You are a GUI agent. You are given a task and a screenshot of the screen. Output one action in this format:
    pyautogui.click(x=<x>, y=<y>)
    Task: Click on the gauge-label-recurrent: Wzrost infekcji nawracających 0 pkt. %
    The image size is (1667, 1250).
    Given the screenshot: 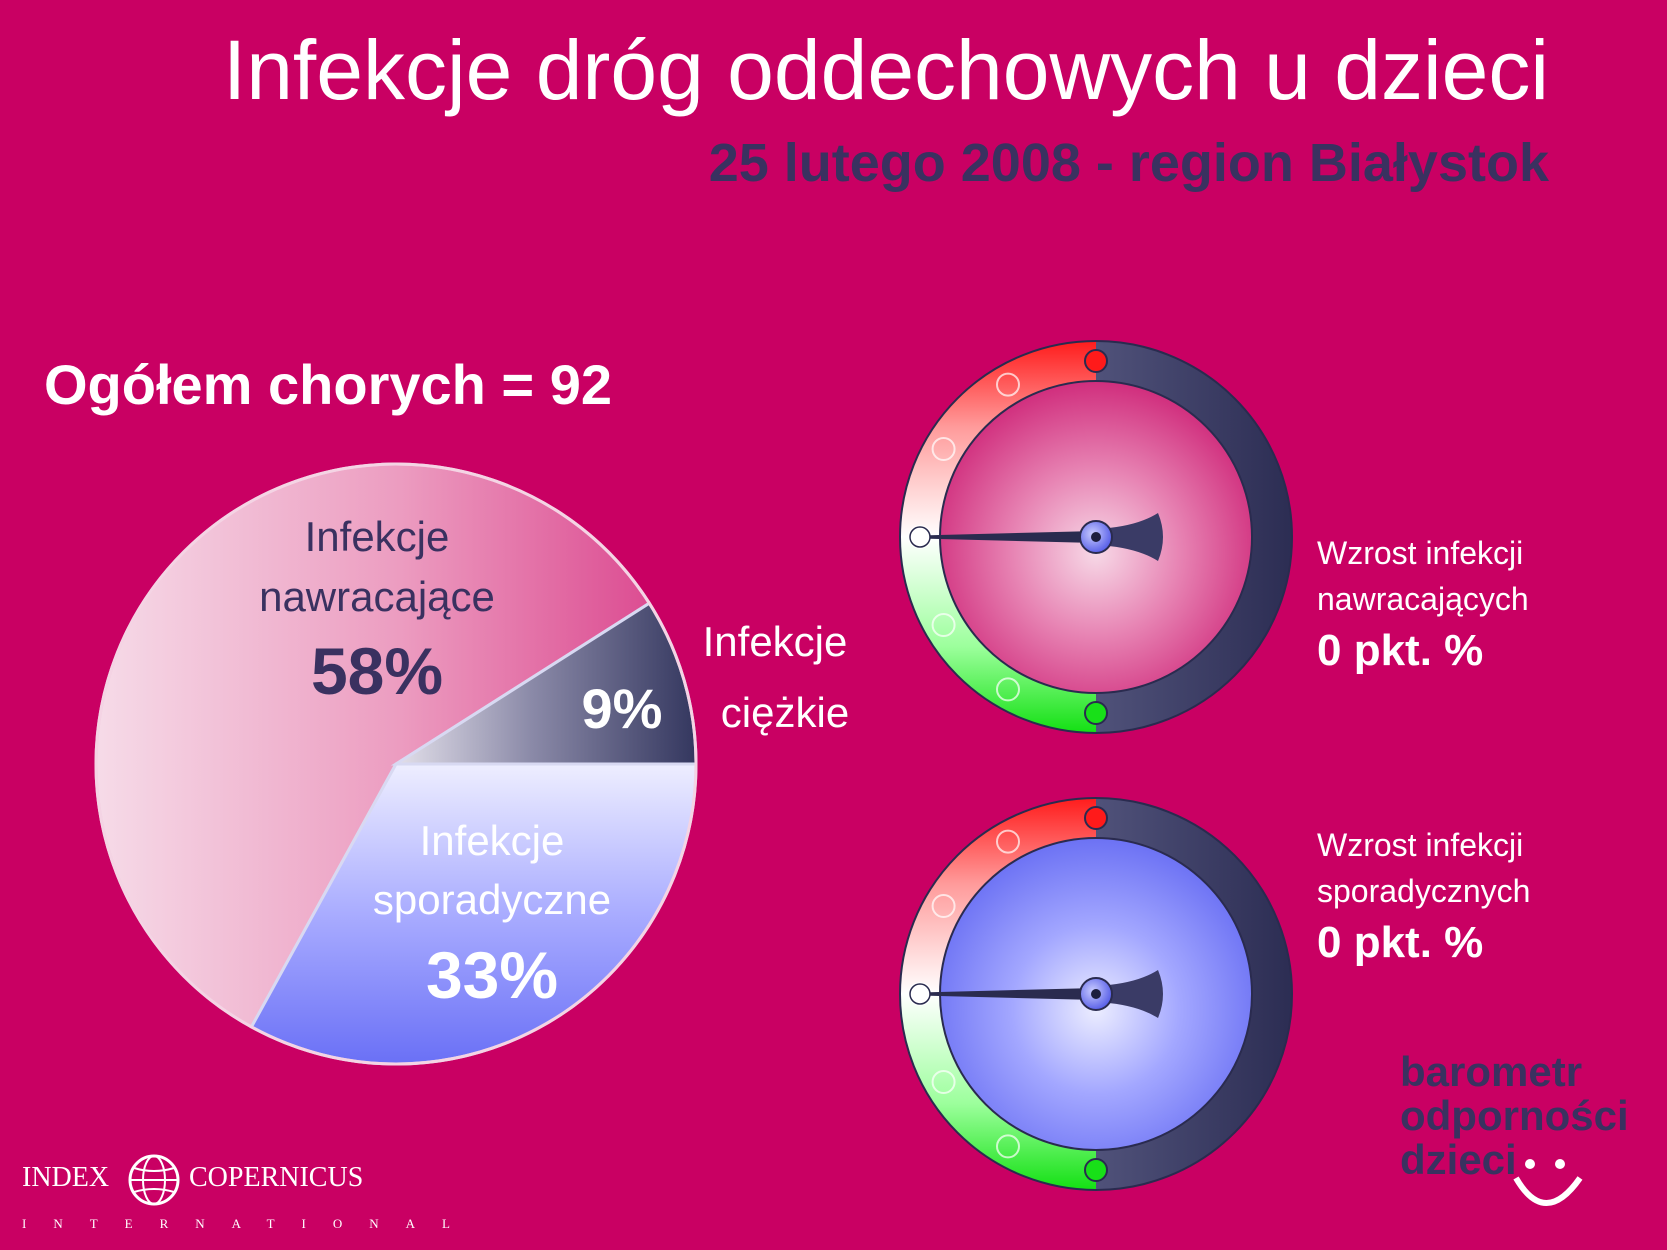 What is the action you would take?
    pyautogui.click(x=1423, y=605)
    